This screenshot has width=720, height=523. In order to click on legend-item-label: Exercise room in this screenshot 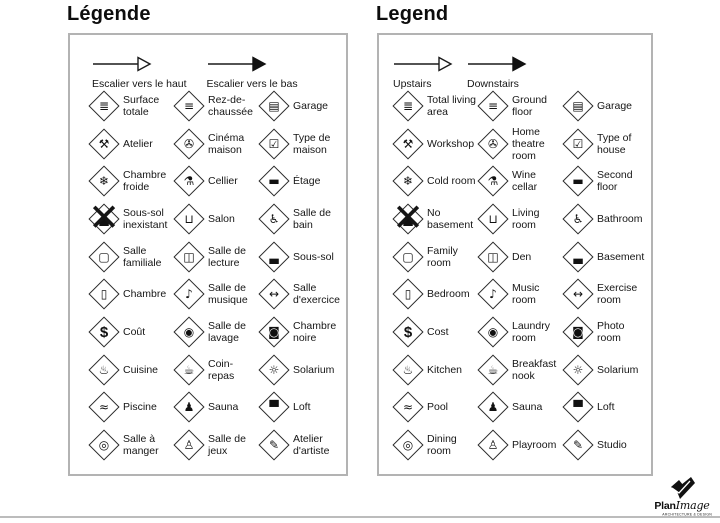, I will do `click(617, 294)`.